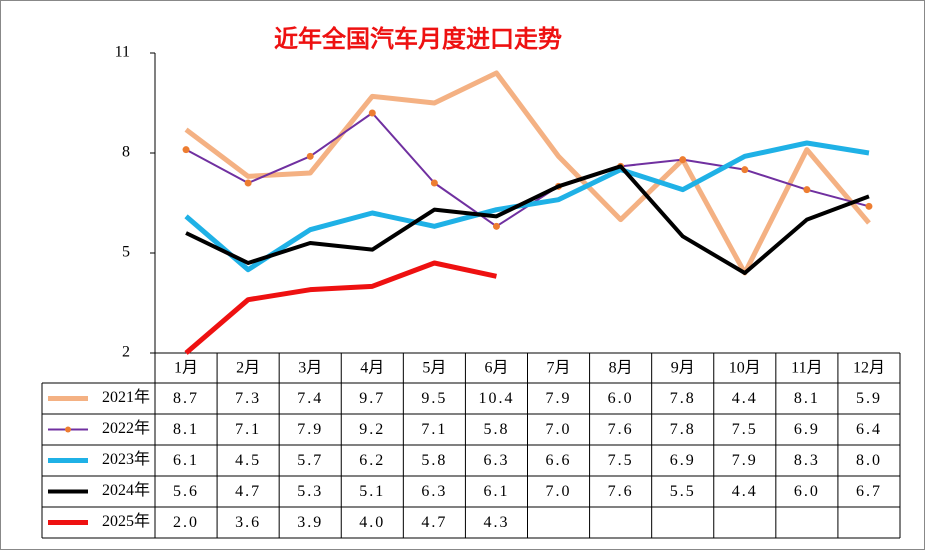 Image resolution: width=925 pixels, height=550 pixels. I want to click on table-value: 7.3, so click(248, 398).